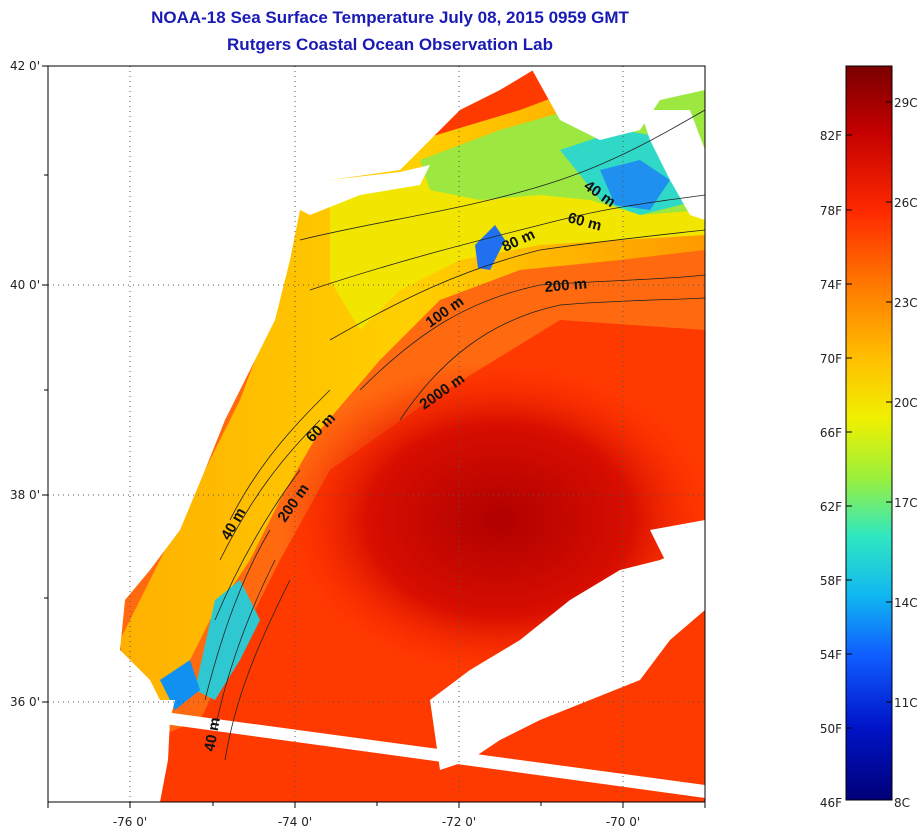 This screenshot has height=832, width=920. What do you see at coordinates (831, 136) in the screenshot?
I see `fahrenheit-label: 82F` at bounding box center [831, 136].